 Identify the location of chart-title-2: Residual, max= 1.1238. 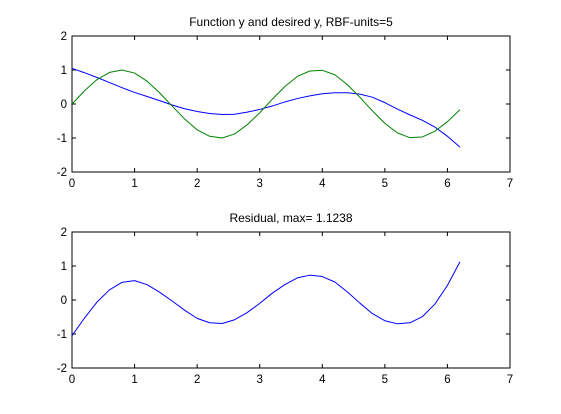
(290, 218).